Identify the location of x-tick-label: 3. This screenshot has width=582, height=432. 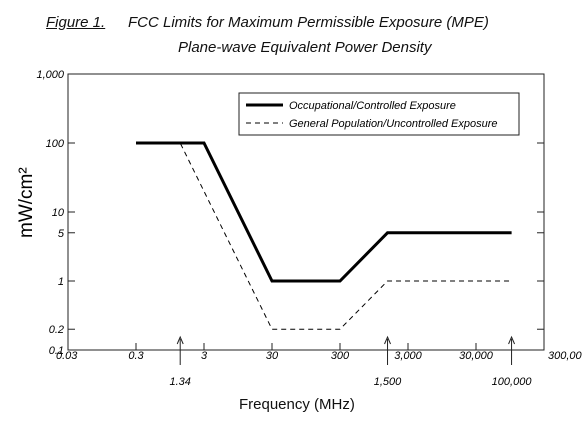
(204, 356).